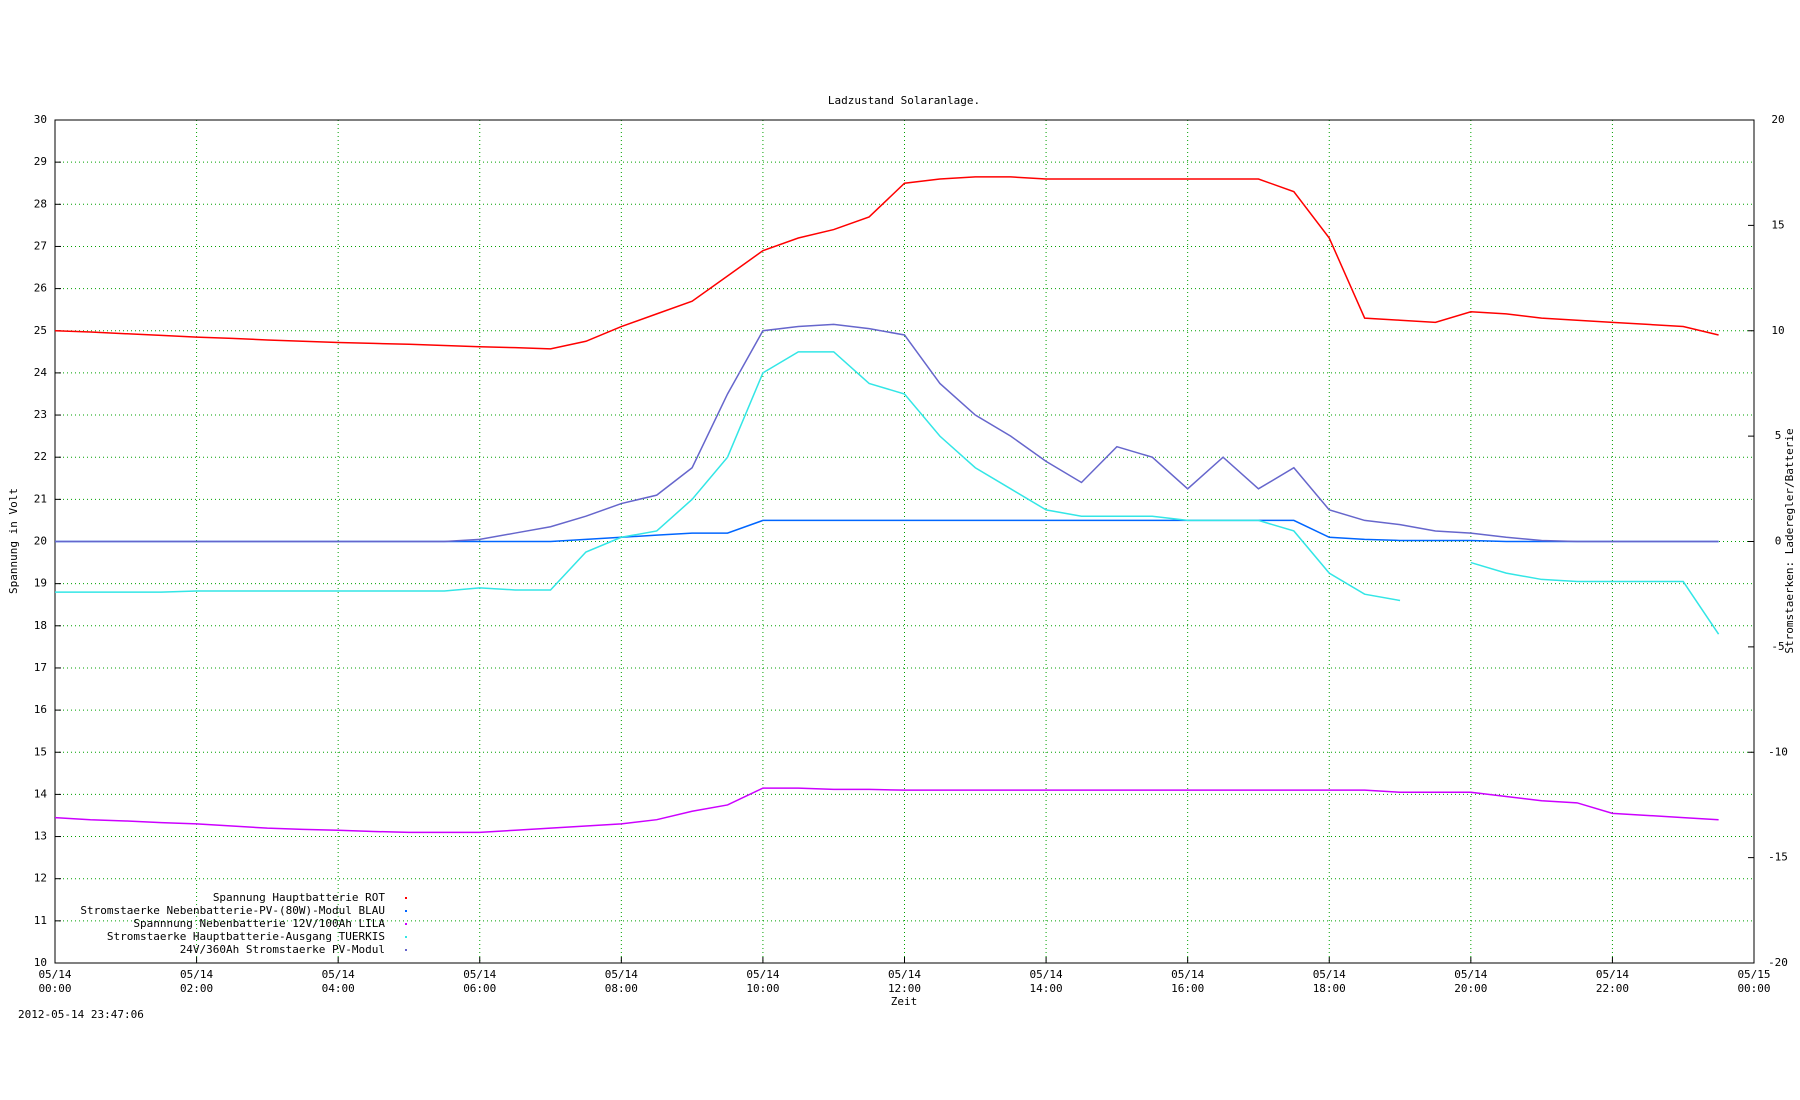 The height and width of the screenshot is (1100, 1800). What do you see at coordinates (40, 330) in the screenshot?
I see `y-tick-label: 25` at bounding box center [40, 330].